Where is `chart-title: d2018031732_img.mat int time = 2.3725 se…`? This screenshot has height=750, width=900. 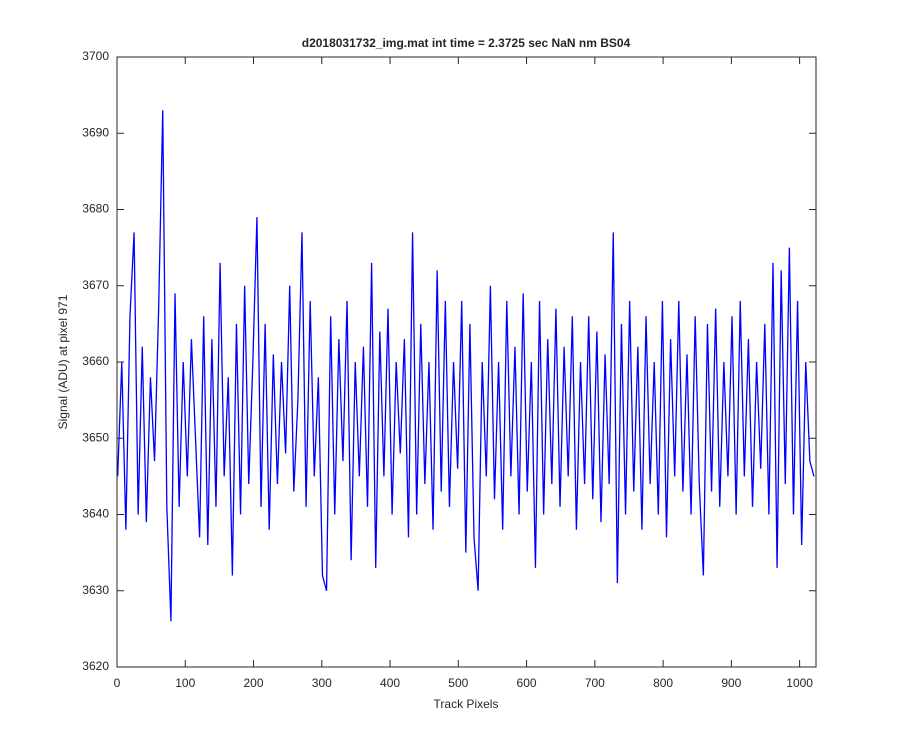 chart-title: d2018031732_img.mat int time = 2.3725 se… is located at coordinates (466, 43).